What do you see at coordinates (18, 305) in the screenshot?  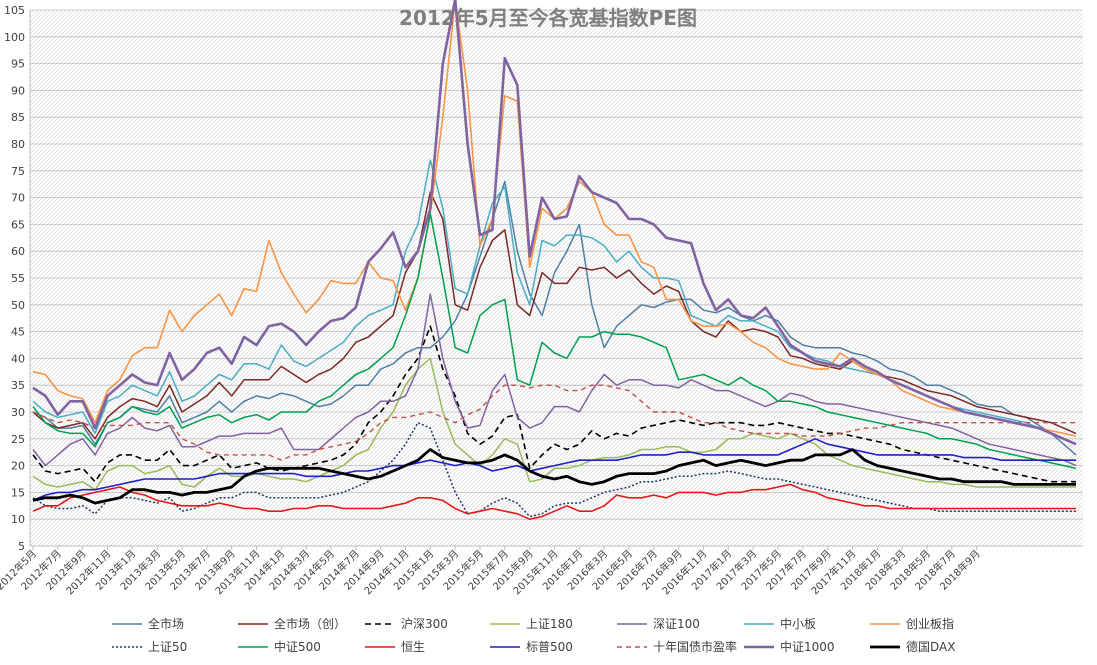 I see `y-tick-label: 50` at bounding box center [18, 305].